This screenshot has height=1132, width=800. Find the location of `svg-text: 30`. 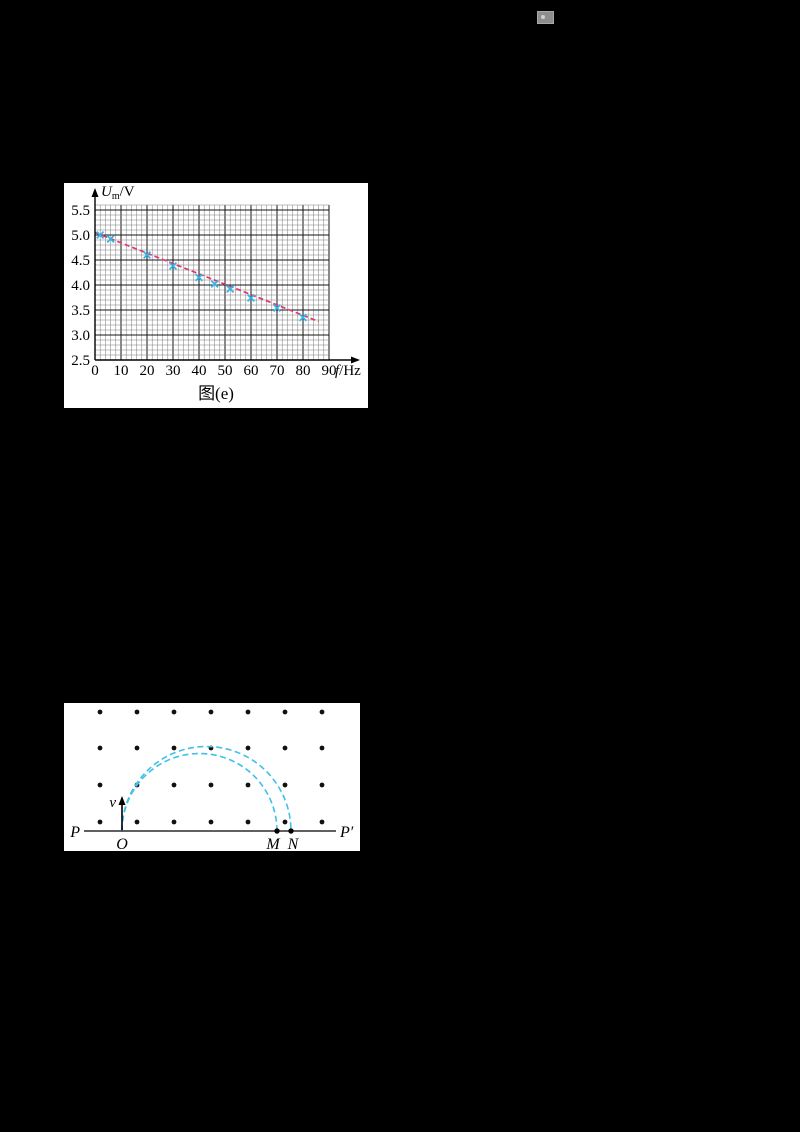

svg-text: 30 is located at coordinates (173, 371).